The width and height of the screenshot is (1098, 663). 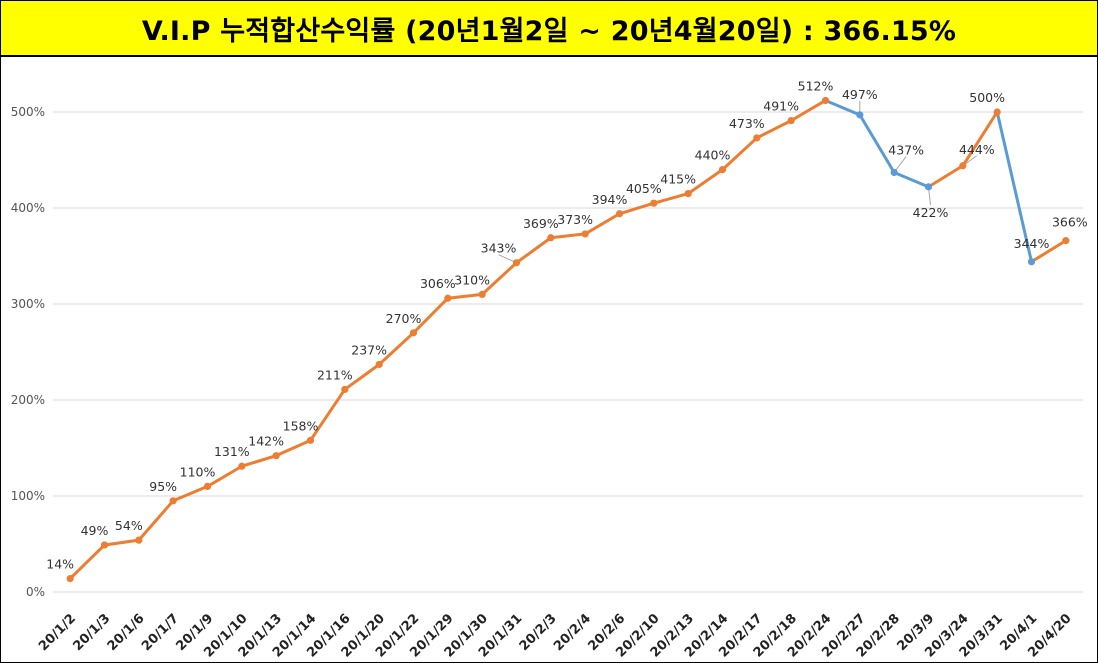 What do you see at coordinates (57, 632) in the screenshot?
I see `x-tick-label: 20/1/2` at bounding box center [57, 632].